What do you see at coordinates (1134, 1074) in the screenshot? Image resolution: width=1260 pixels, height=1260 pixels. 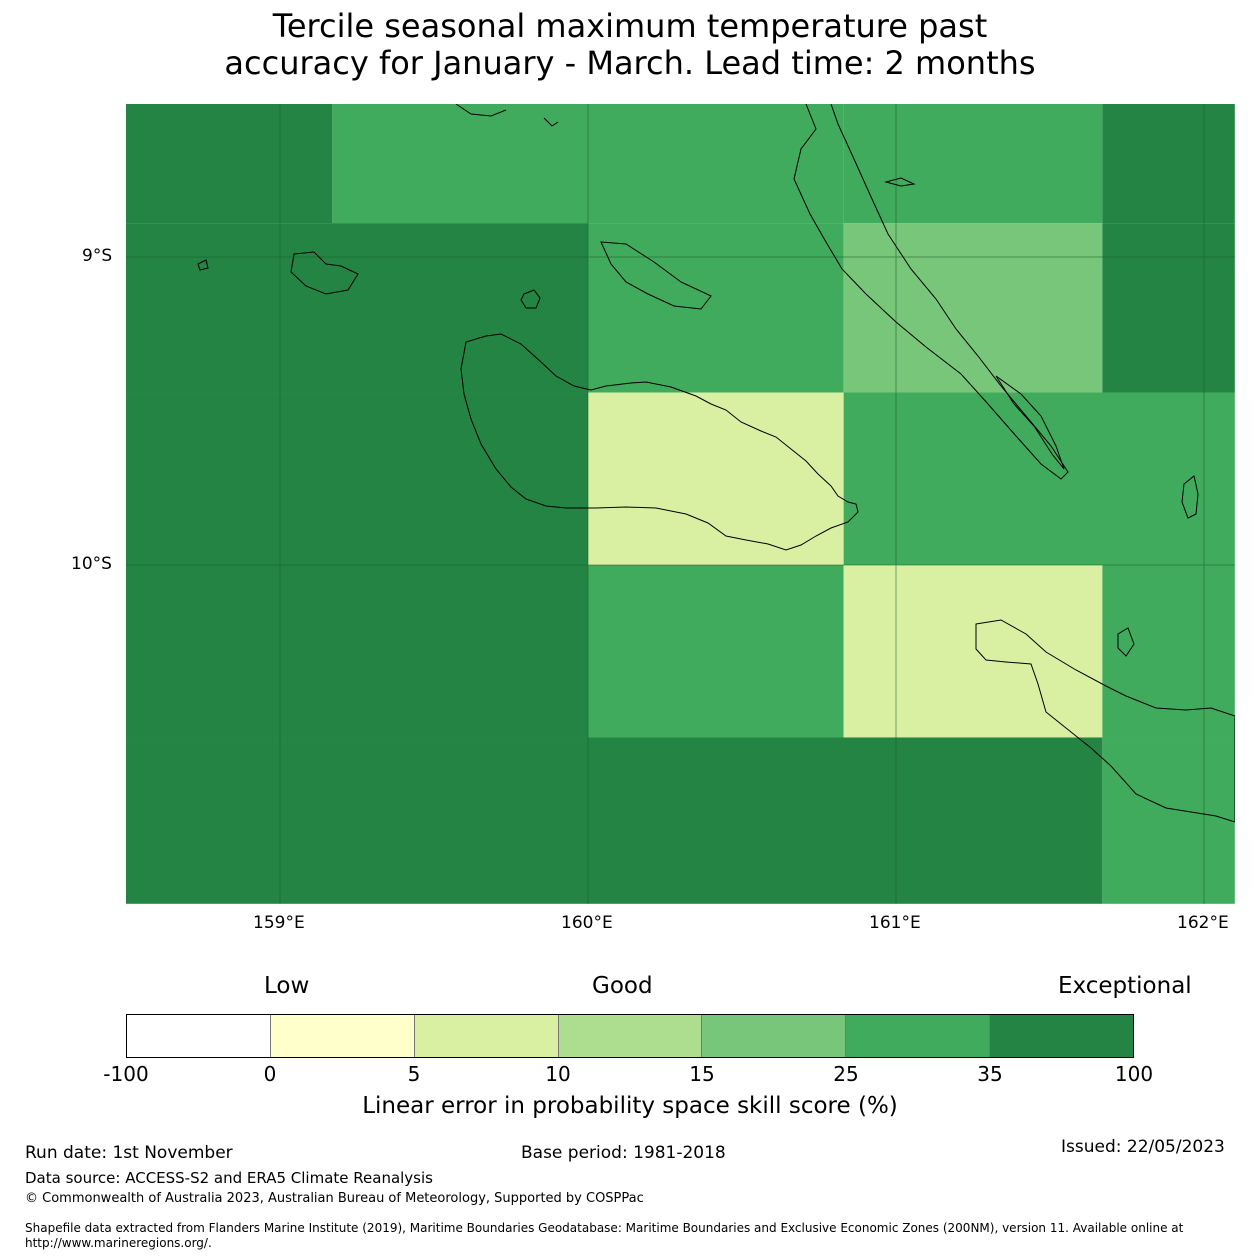 I see `colorbar-tick-label: 100` at bounding box center [1134, 1074].